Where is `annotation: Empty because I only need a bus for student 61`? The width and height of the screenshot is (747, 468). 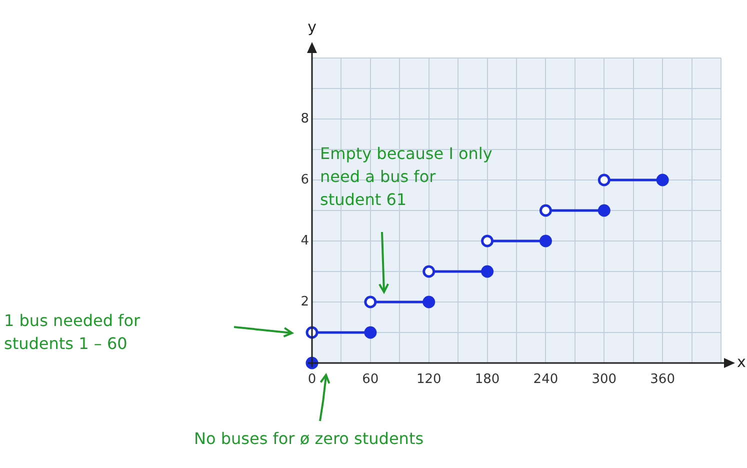
annotation: Empty because I only need a bus for student 61 is located at coordinates (407, 177).